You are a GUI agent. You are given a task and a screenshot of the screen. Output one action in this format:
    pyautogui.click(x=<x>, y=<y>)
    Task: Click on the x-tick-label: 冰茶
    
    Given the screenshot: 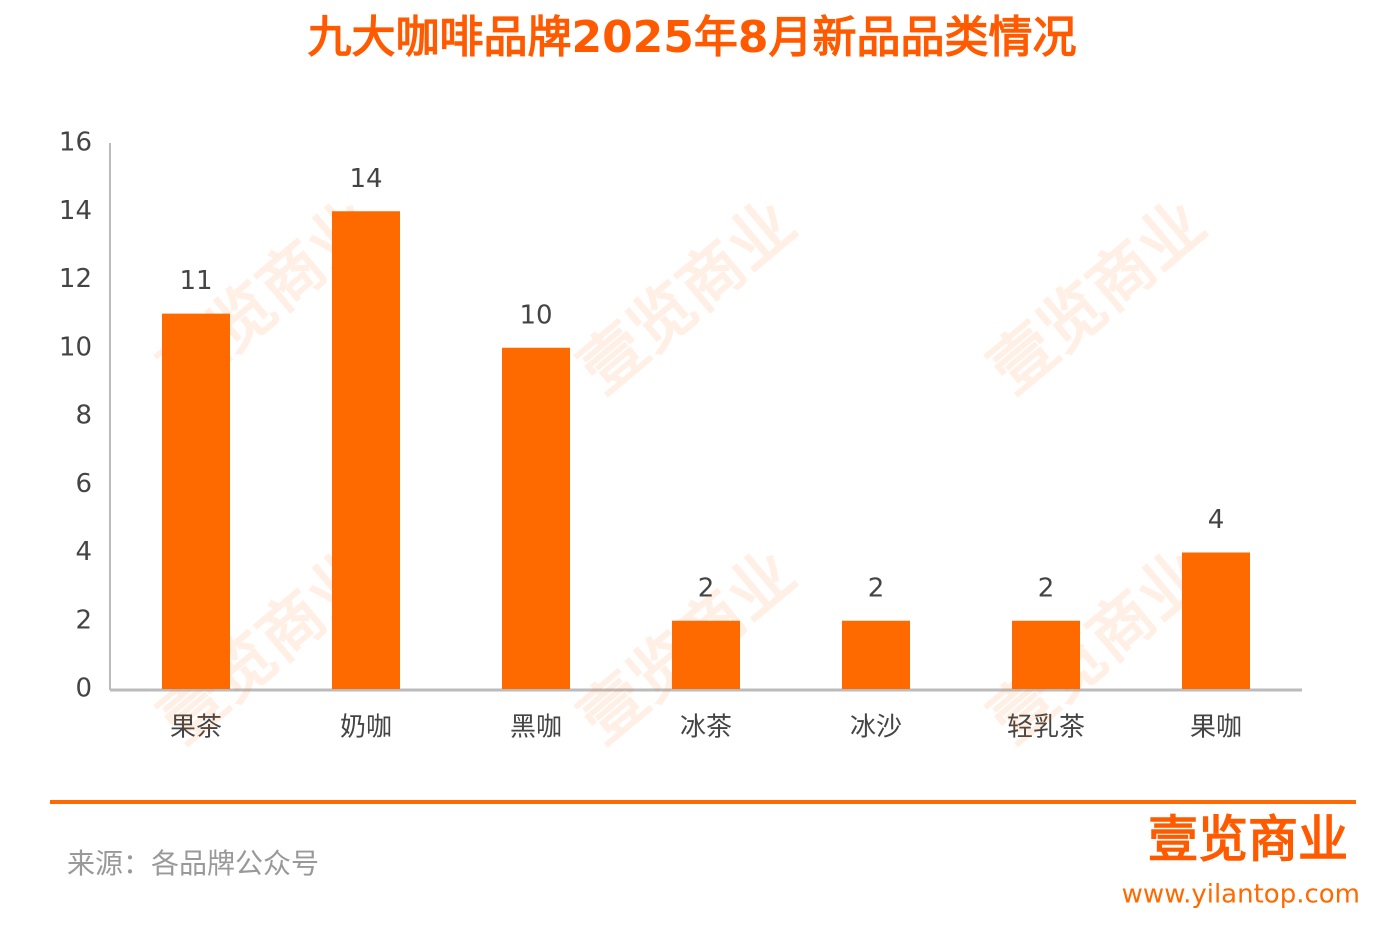 What is the action you would take?
    pyautogui.click(x=706, y=728)
    